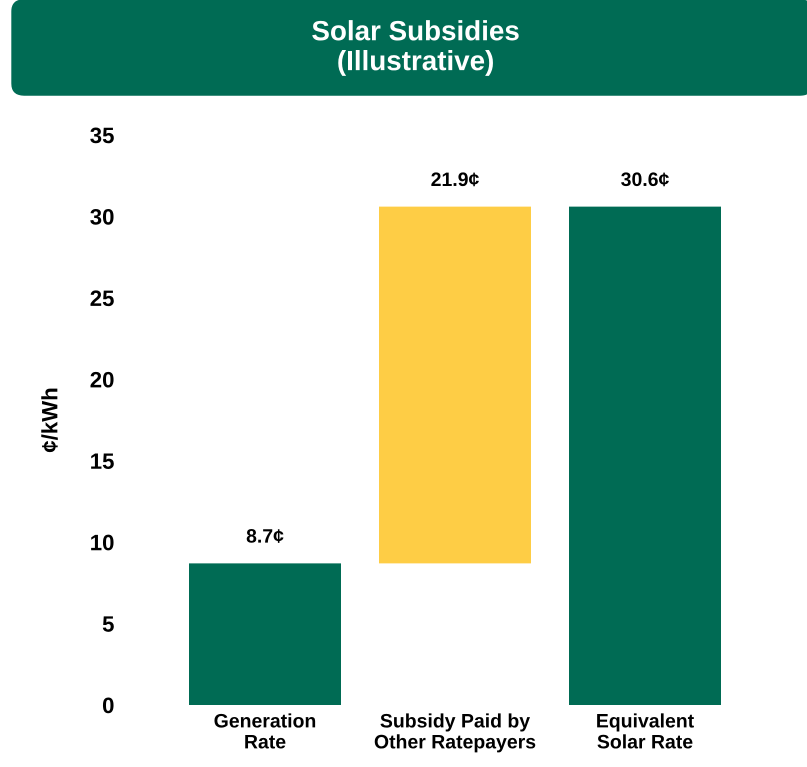 The image size is (807, 767). Describe the element at coordinates (102, 461) in the screenshot. I see `y-tick-label: 15` at that location.